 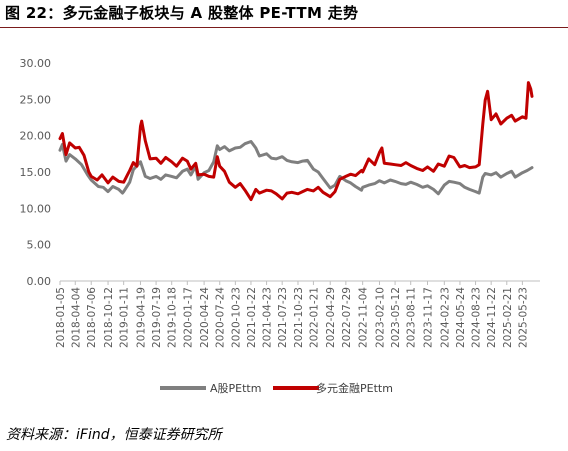 What do you see at coordinates (380, 317) in the screenshot?
I see `x-tick-label: 2023-02-10` at bounding box center [380, 317].